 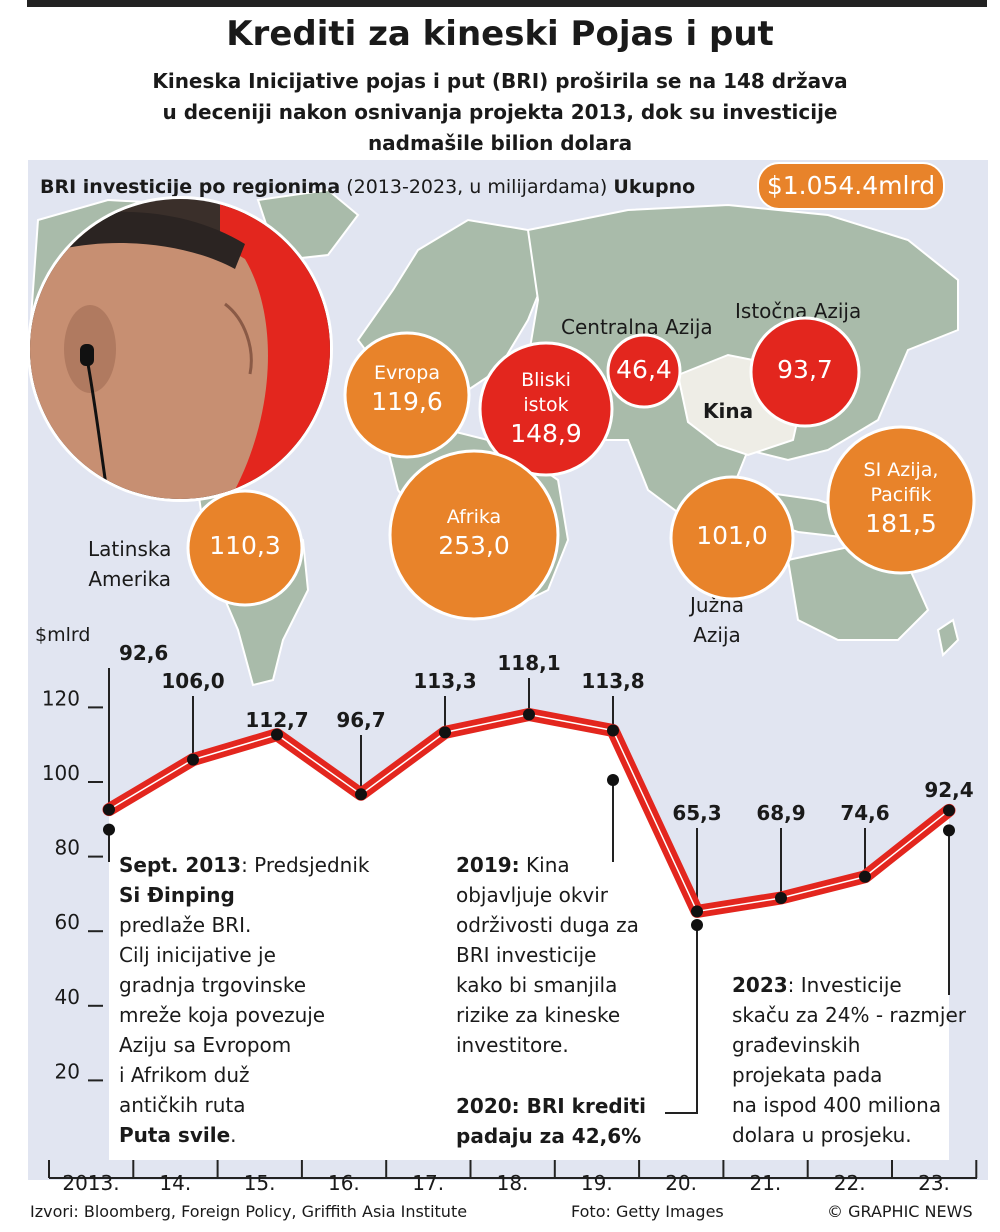 What do you see at coordinates (474, 545) in the screenshot?
I see `afrika-value: 253,0` at bounding box center [474, 545].